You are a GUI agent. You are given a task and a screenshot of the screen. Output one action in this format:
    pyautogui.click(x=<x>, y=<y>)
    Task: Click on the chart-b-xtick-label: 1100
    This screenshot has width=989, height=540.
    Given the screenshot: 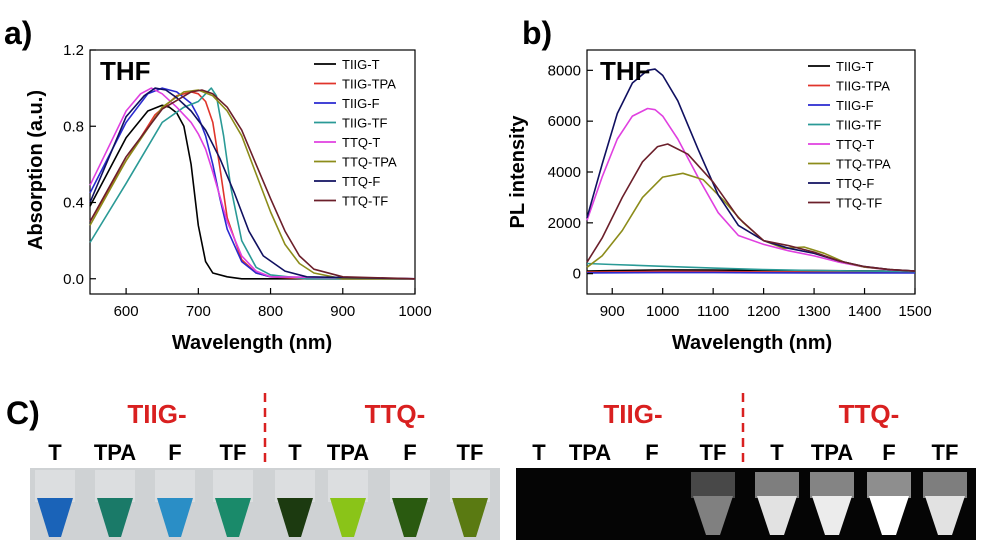 What is the action you would take?
    pyautogui.click(x=713, y=311)
    